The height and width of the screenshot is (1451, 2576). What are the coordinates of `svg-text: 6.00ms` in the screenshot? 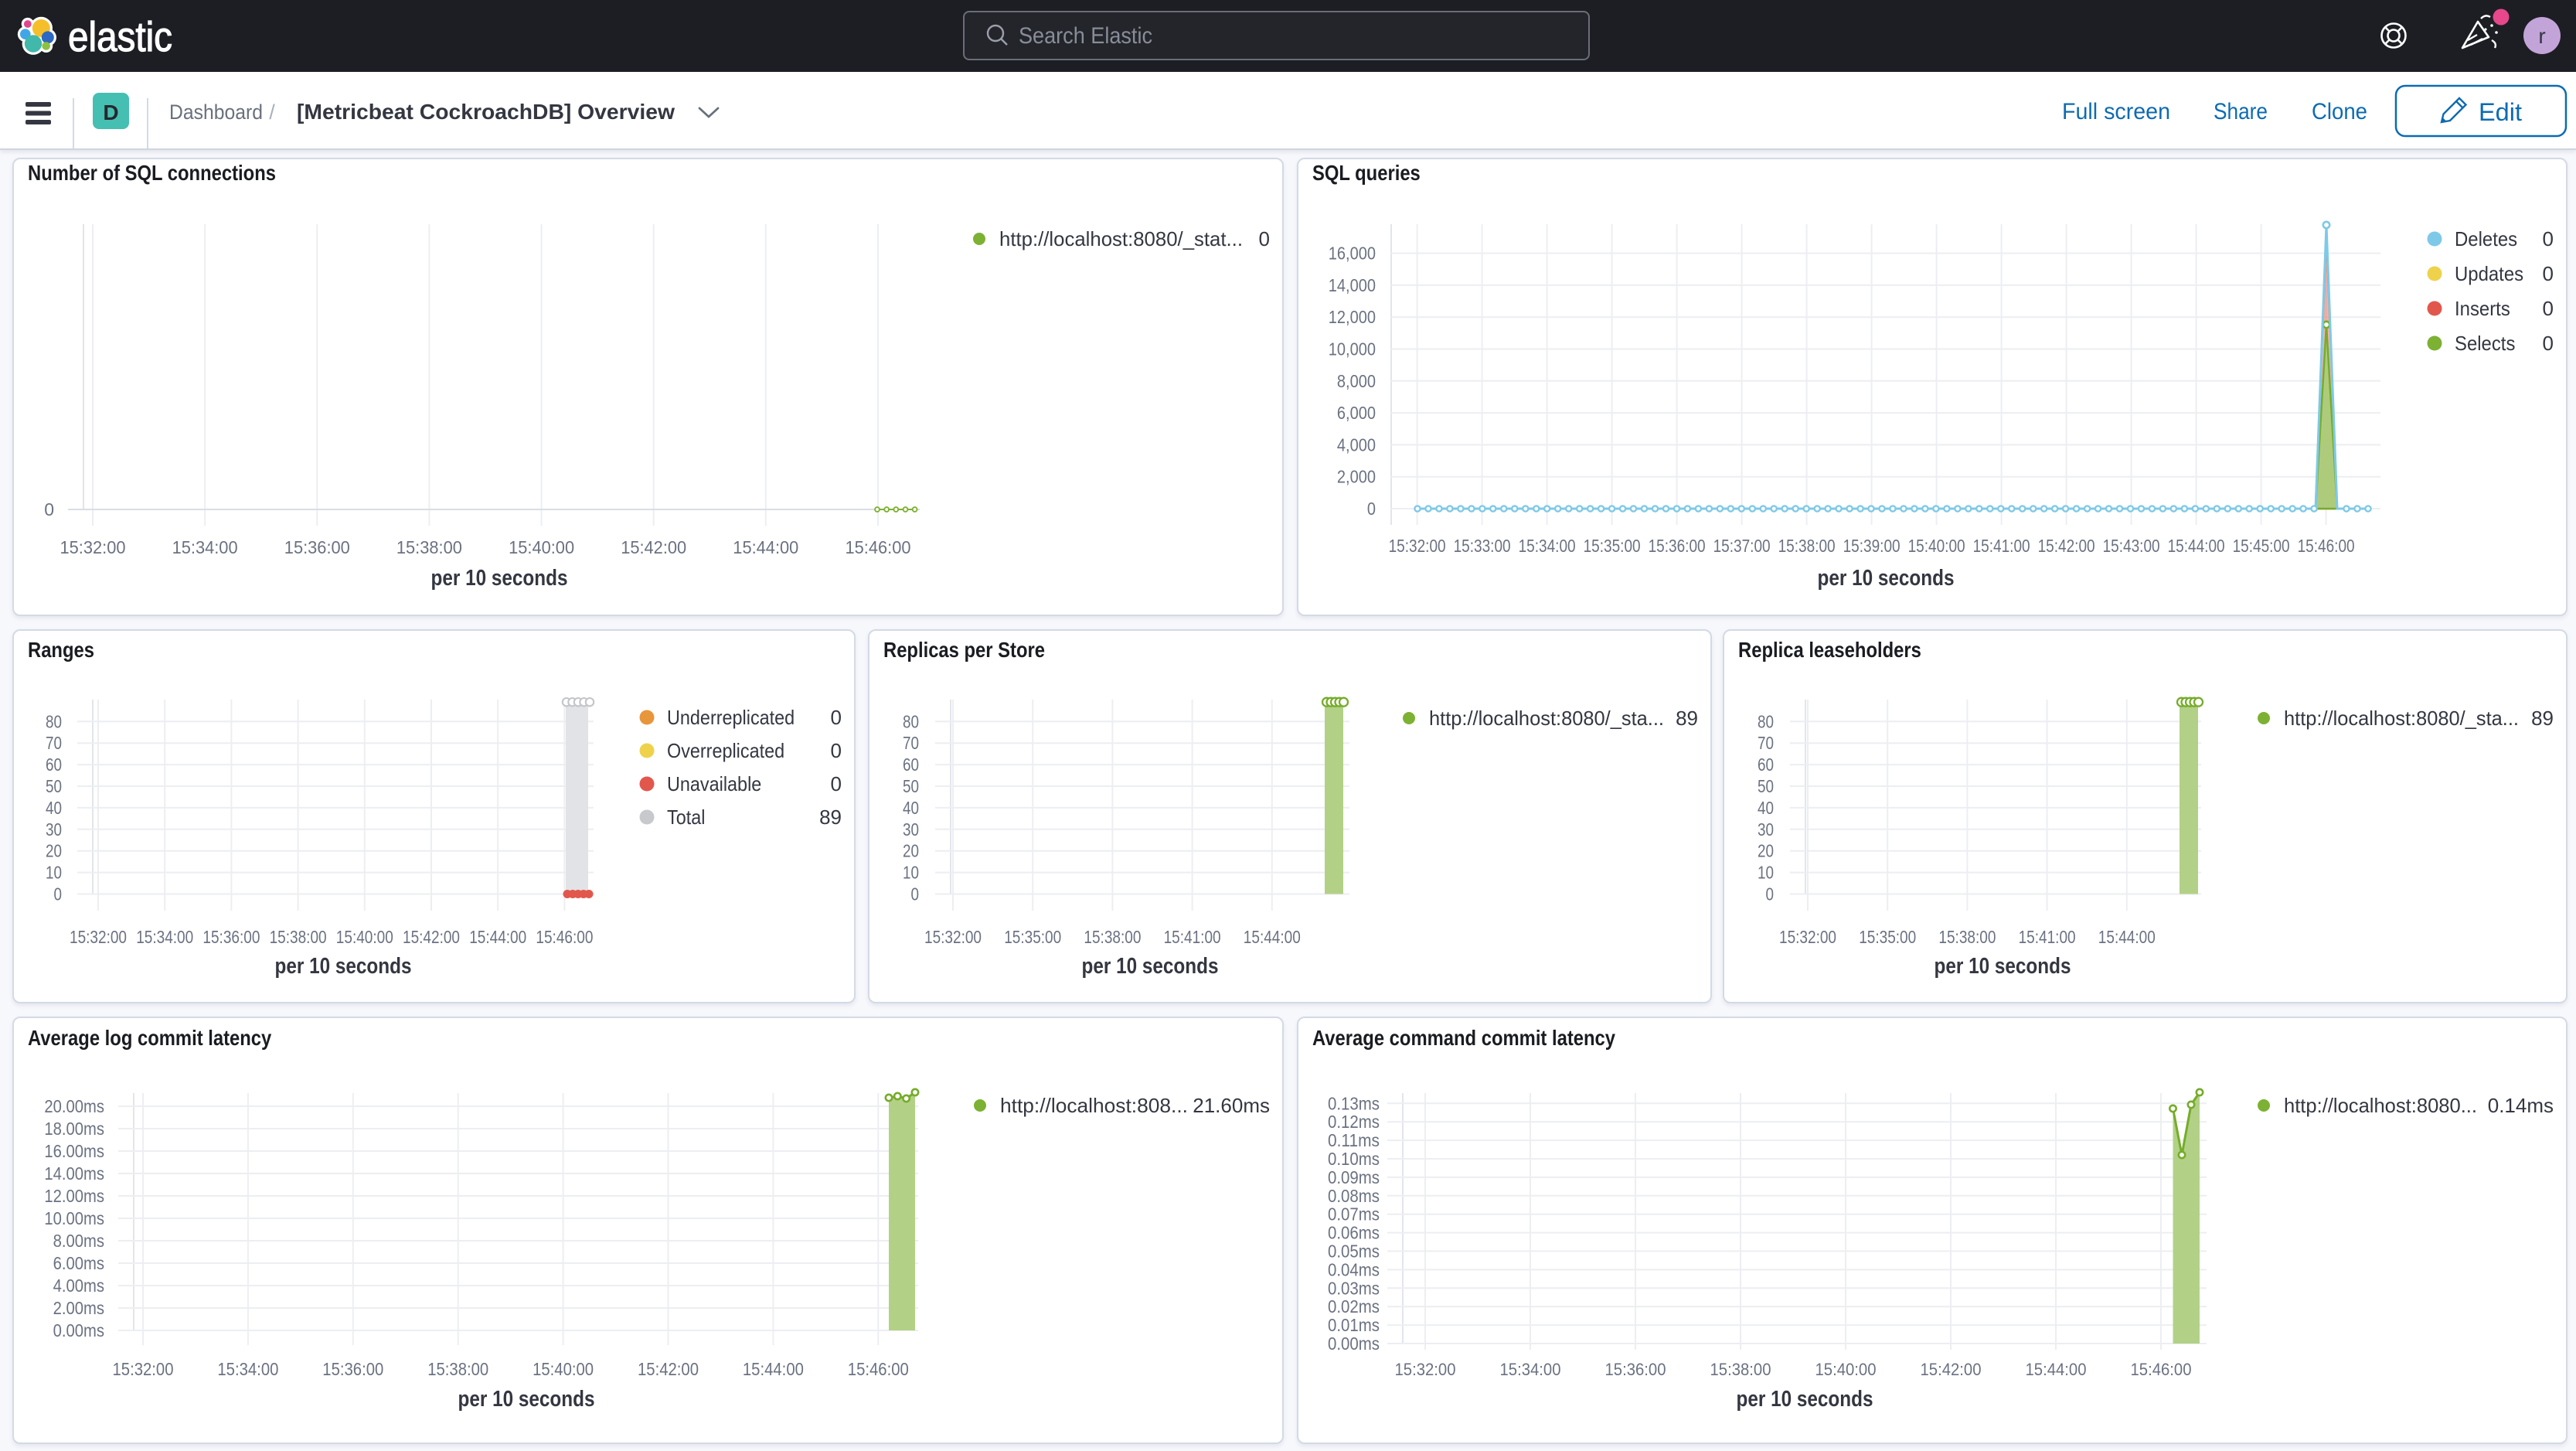 It's located at (78, 1263).